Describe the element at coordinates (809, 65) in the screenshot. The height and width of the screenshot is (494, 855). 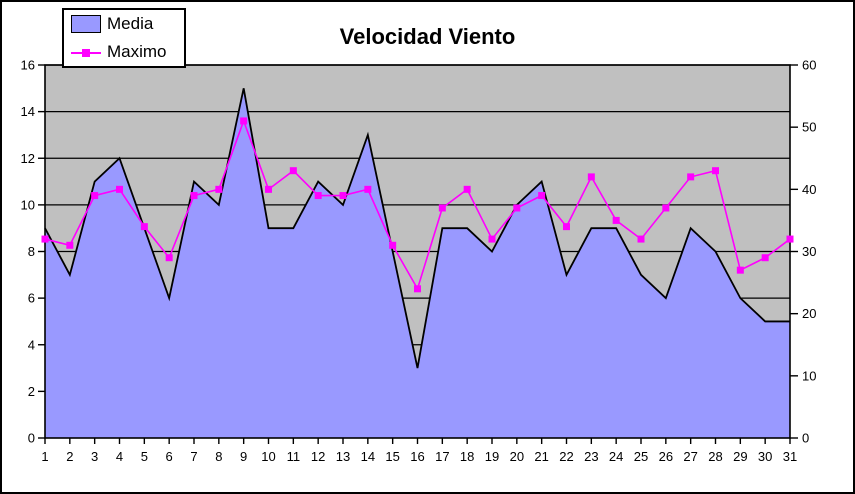
I see `axis-tick-label: 60` at that location.